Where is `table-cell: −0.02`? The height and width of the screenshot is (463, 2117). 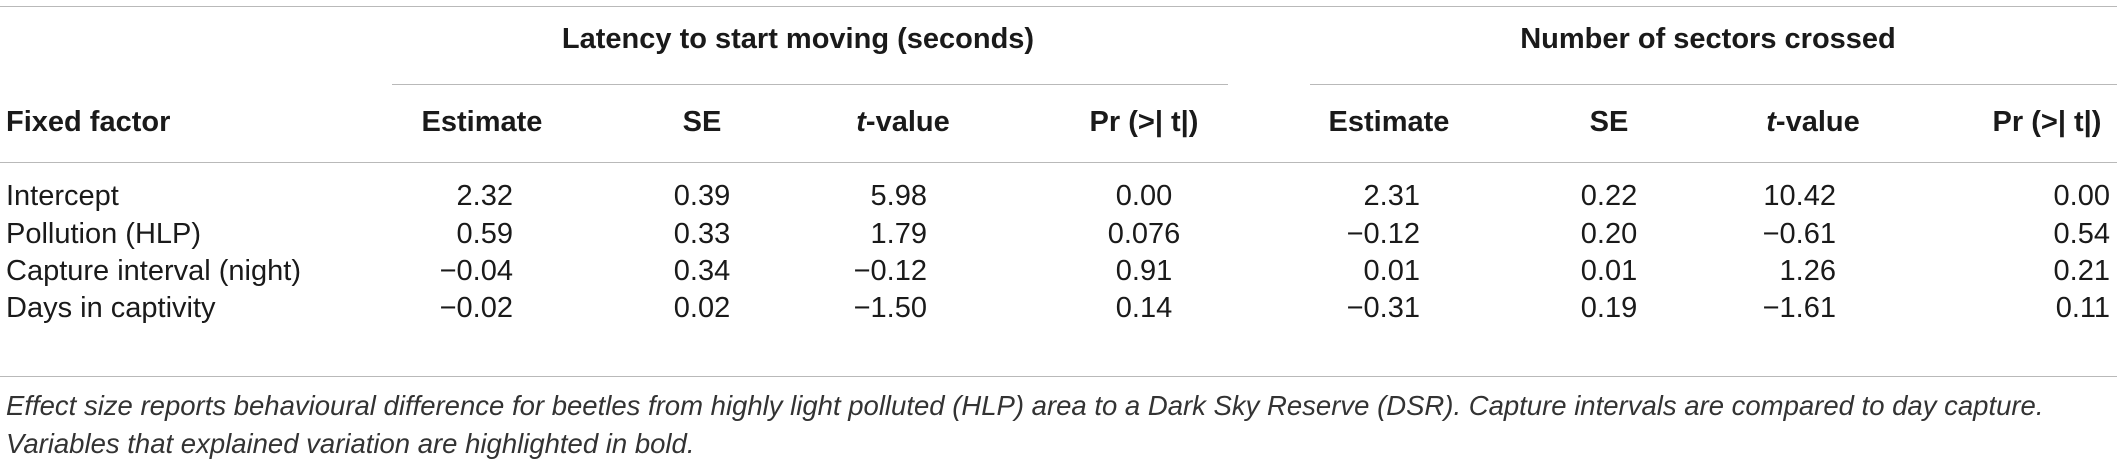
table-cell: −0.02 is located at coordinates (476, 308).